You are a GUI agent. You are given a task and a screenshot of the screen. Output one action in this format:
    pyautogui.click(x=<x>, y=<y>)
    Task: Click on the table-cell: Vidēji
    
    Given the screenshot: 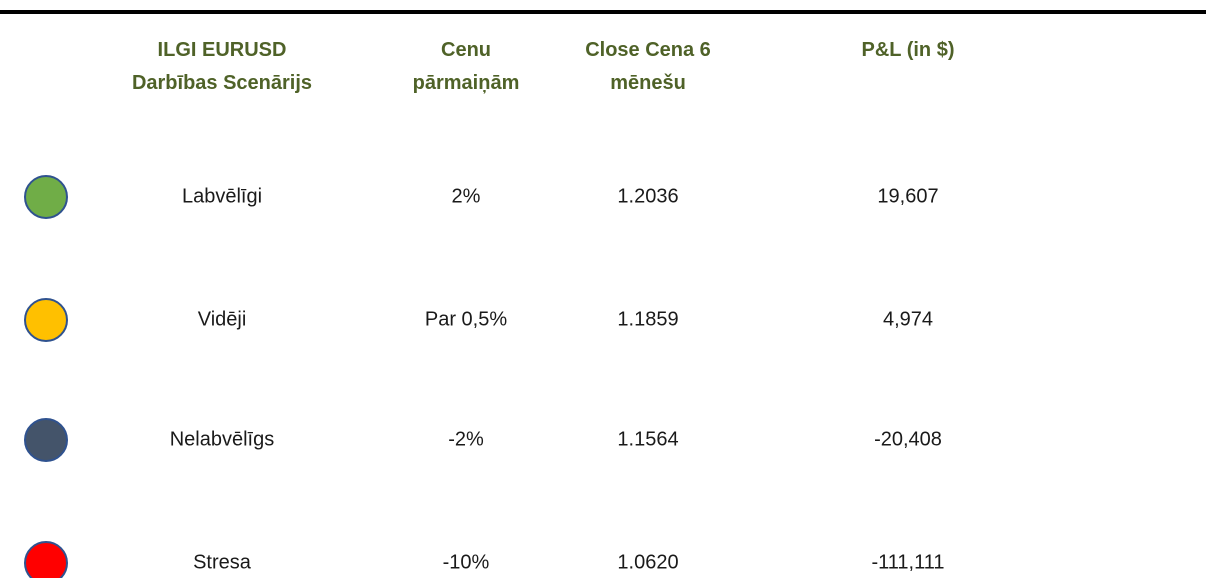 What is the action you would take?
    pyautogui.click(x=222, y=319)
    